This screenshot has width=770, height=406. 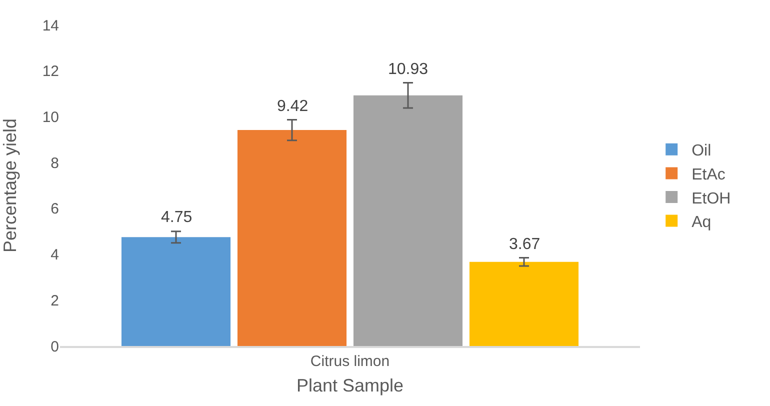 What do you see at coordinates (524, 244) in the screenshot?
I see `data-label: 3.67` at bounding box center [524, 244].